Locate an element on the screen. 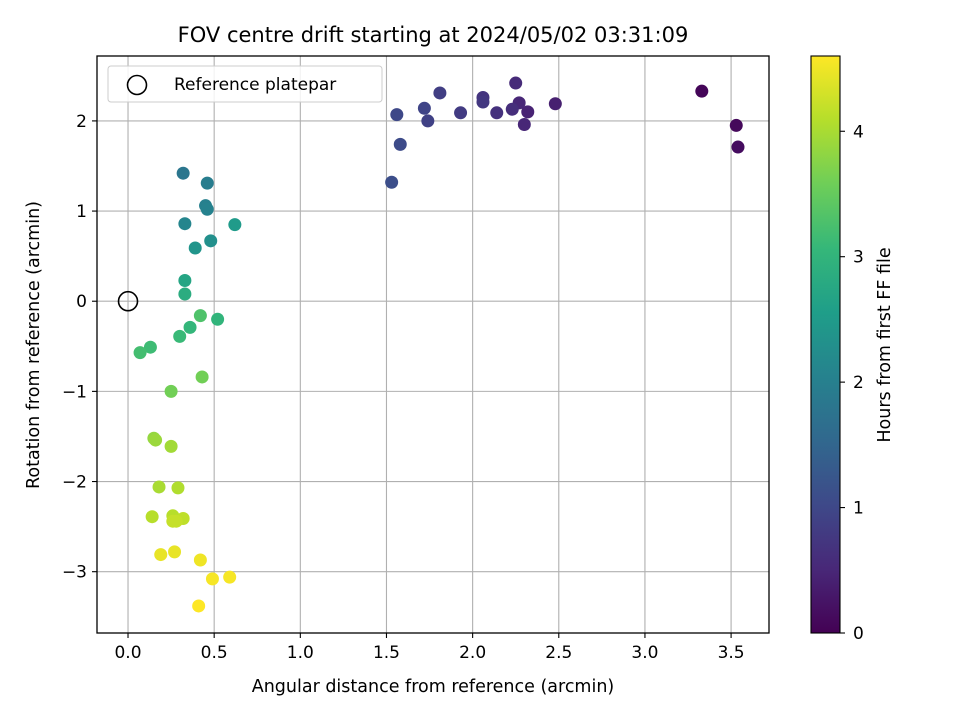  legend: Reference platepar is located at coordinates (245, 84).